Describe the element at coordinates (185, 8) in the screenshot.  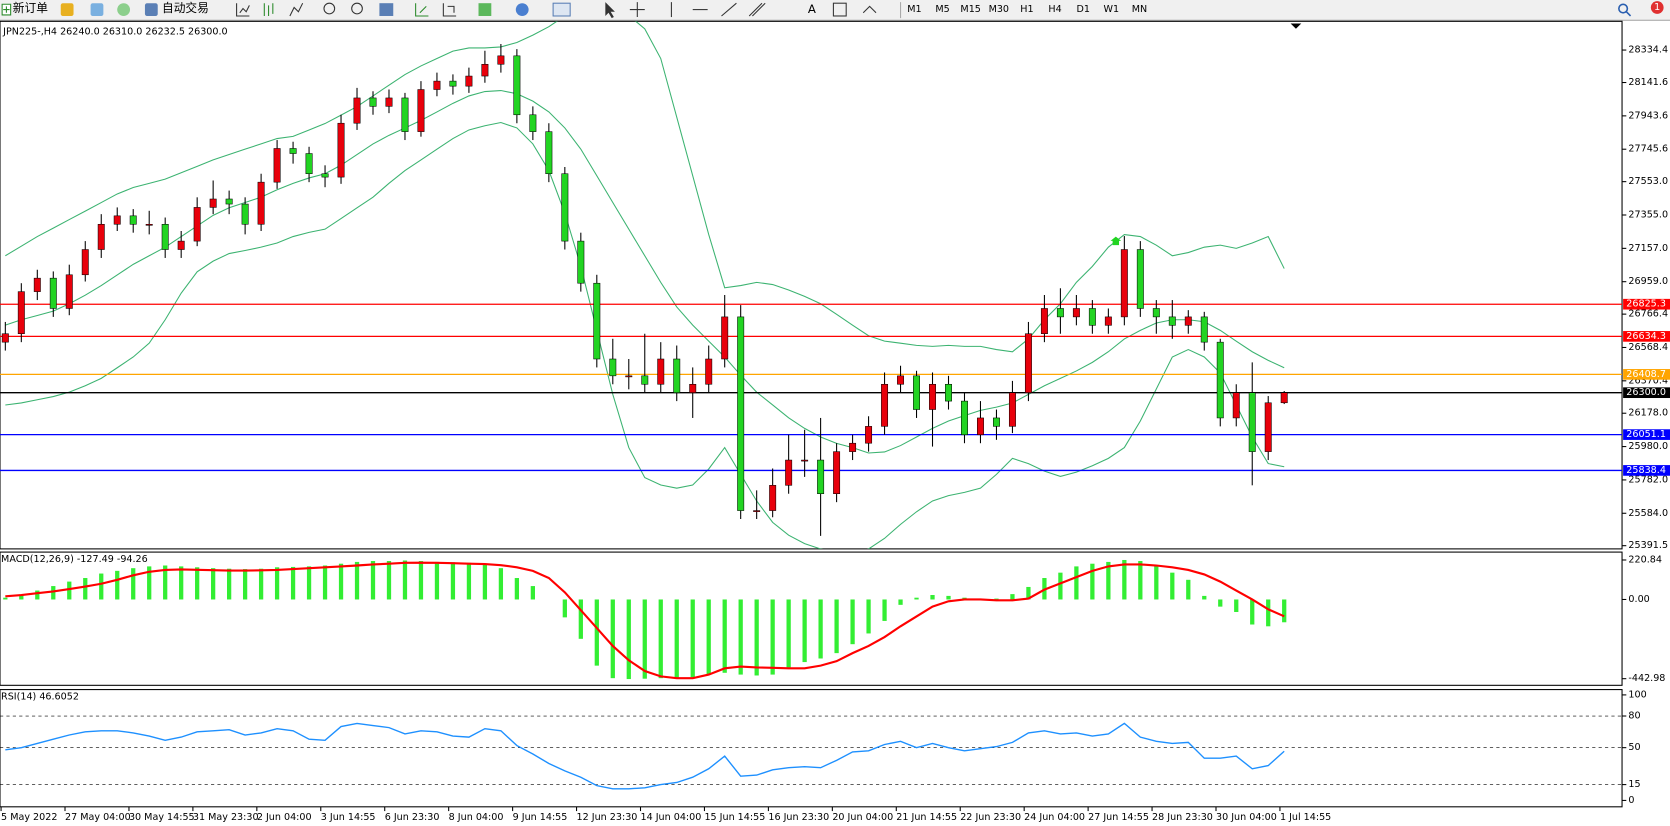
I see `auto-trading-button: 自动交易` at that location.